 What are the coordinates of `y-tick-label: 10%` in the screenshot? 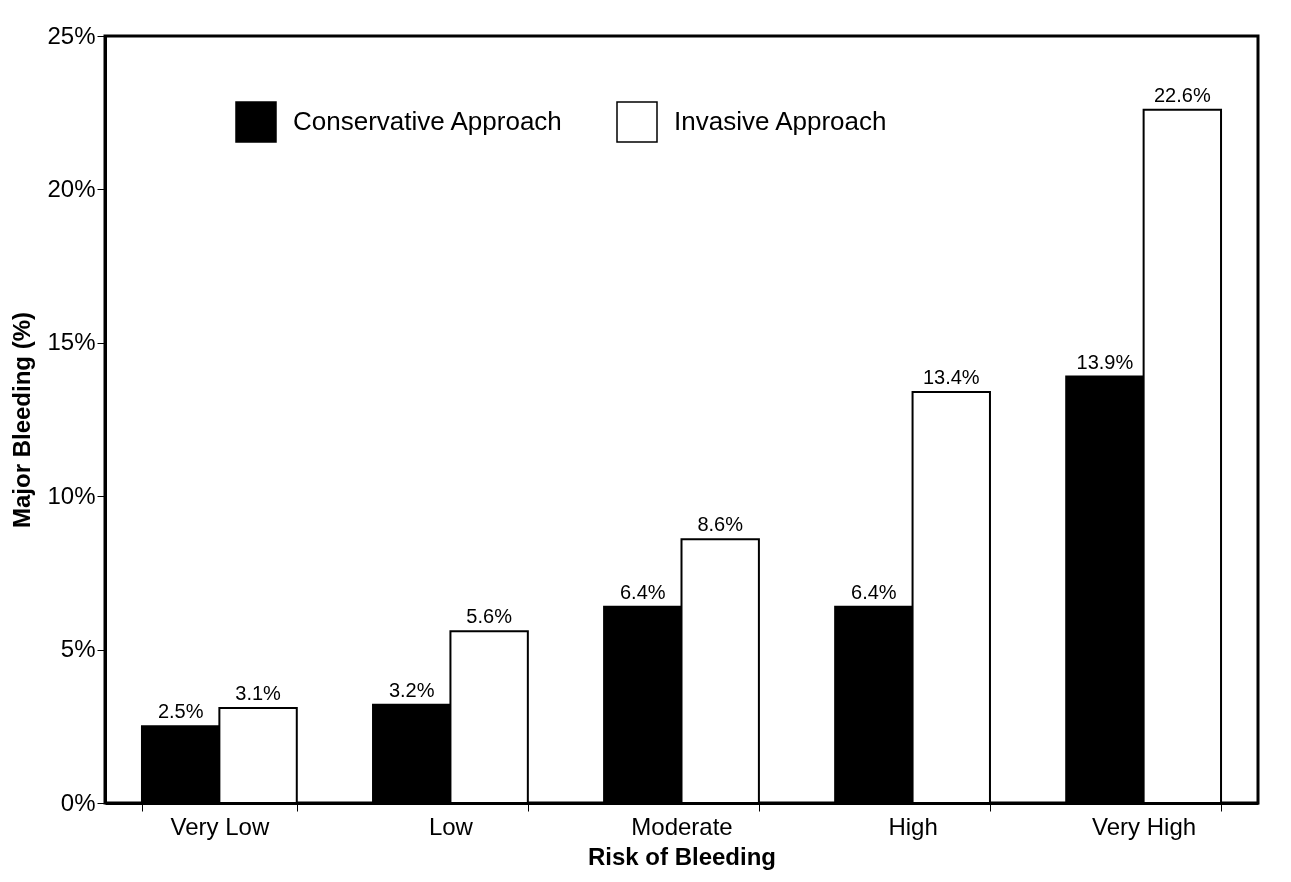 It's located at (71, 495).